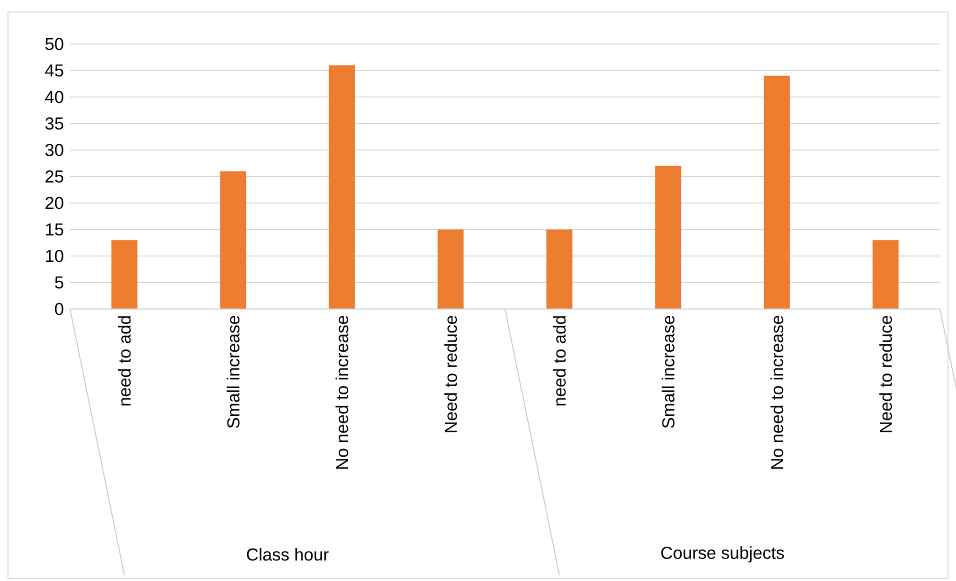 Image resolution: width=956 pixels, height=581 pixels. Describe the element at coordinates (54, 97) in the screenshot. I see `y-tick-label: 40` at that location.